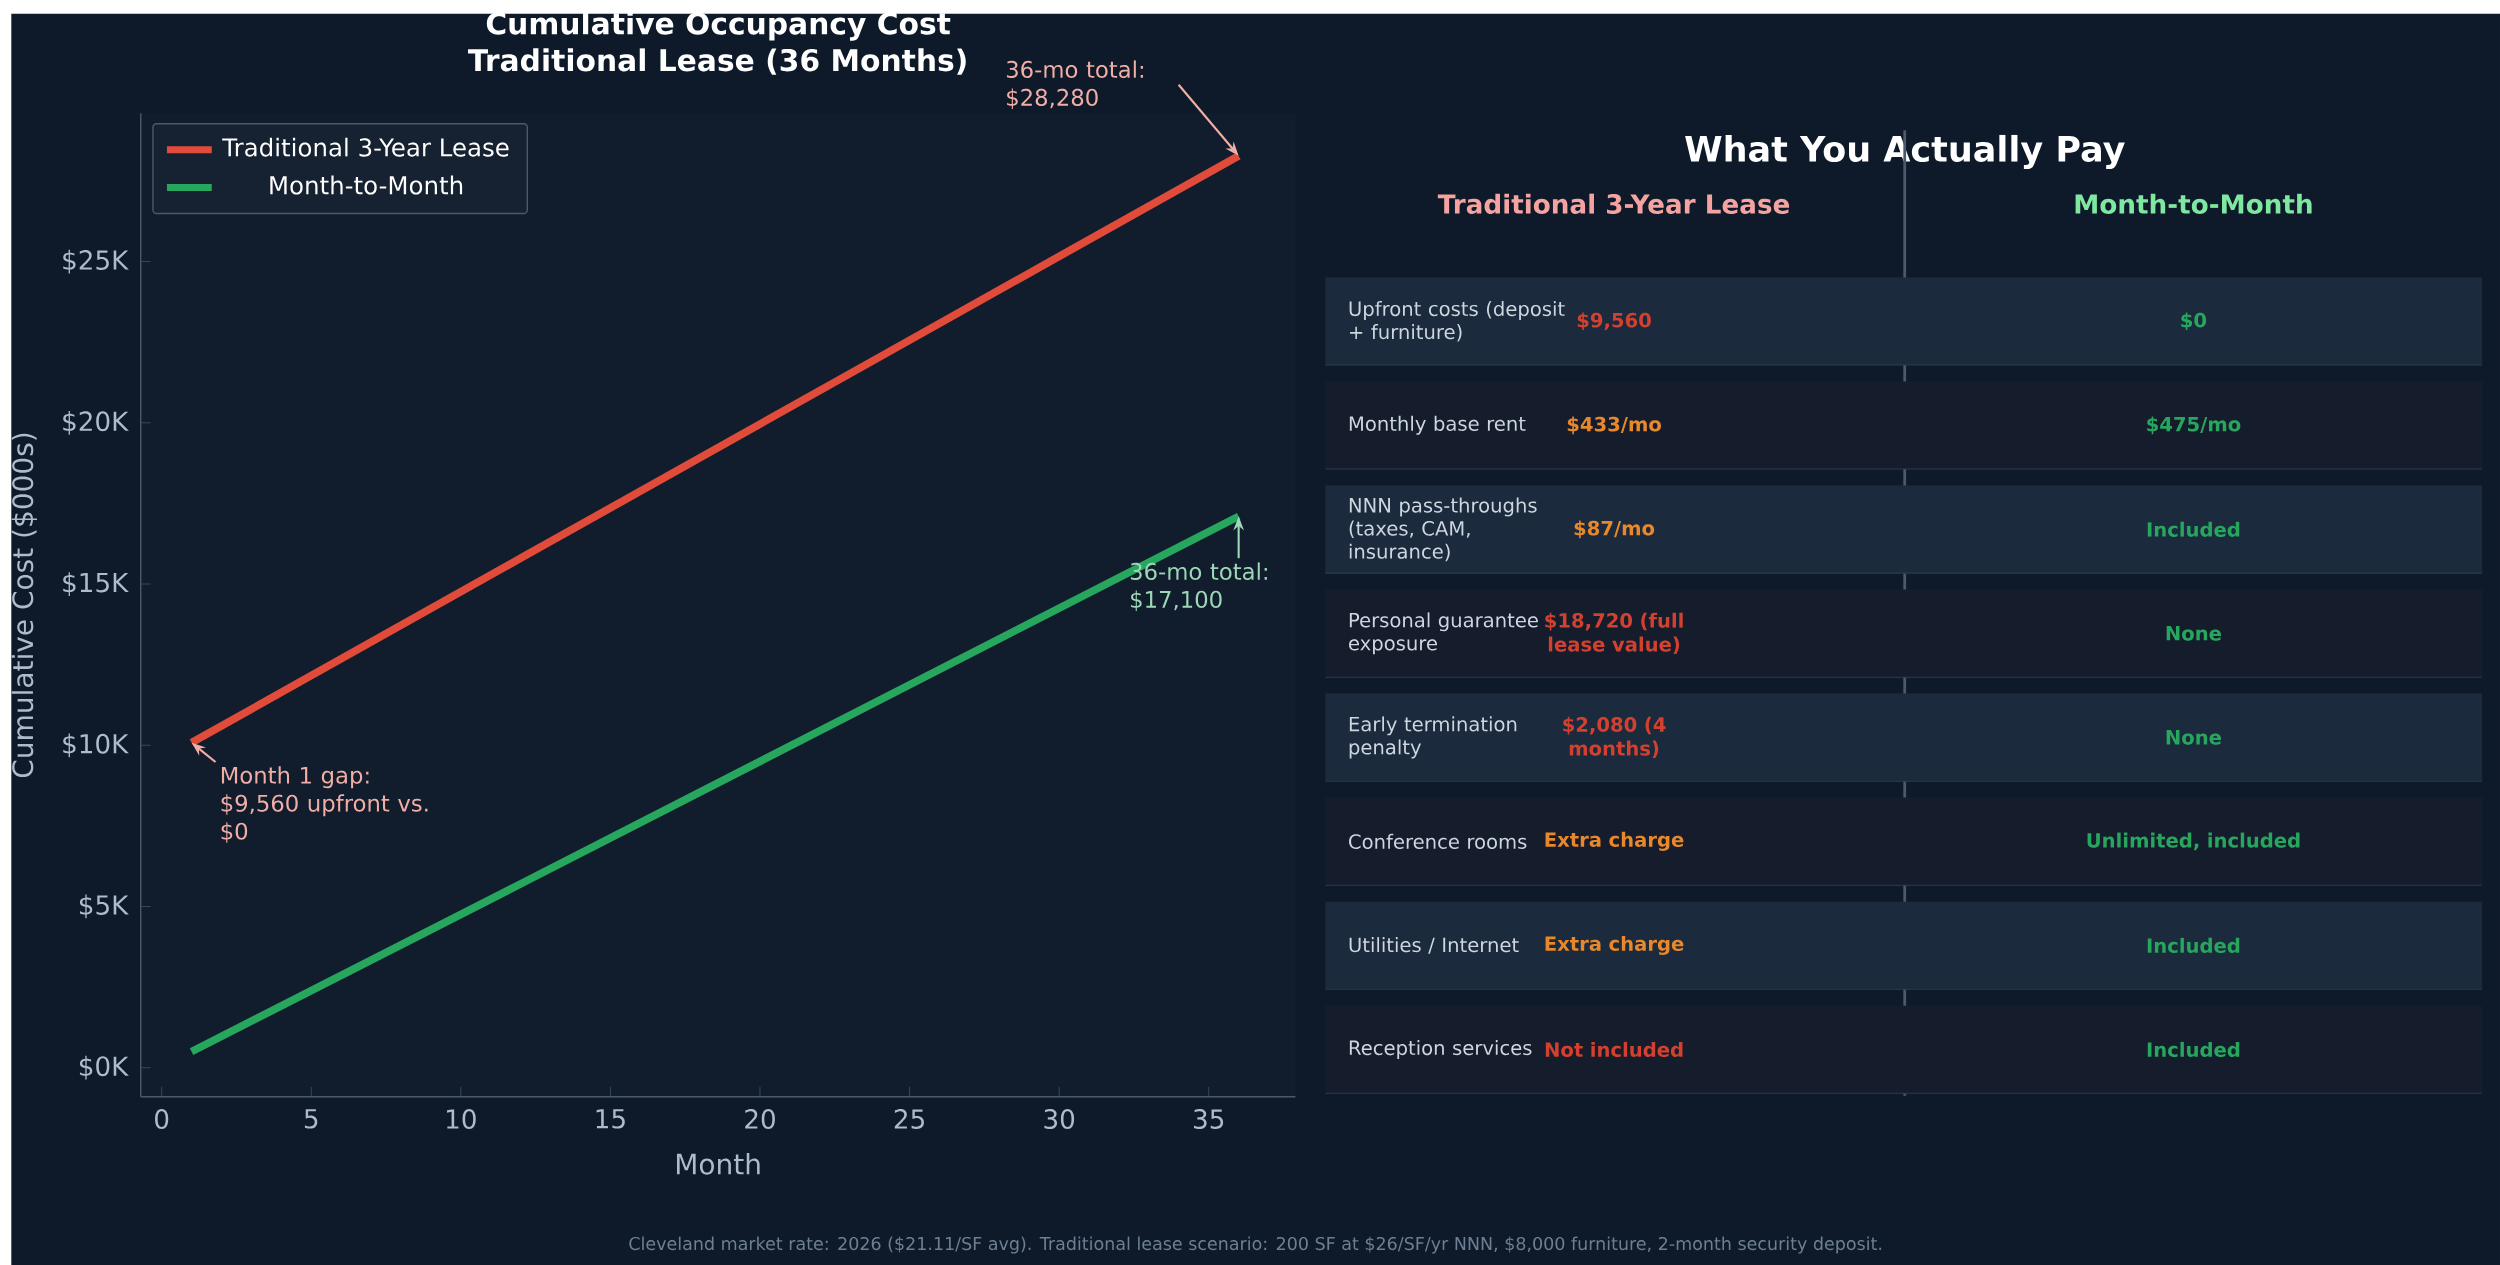  I want to click on y-tick-label: $20K, so click(96, 422).